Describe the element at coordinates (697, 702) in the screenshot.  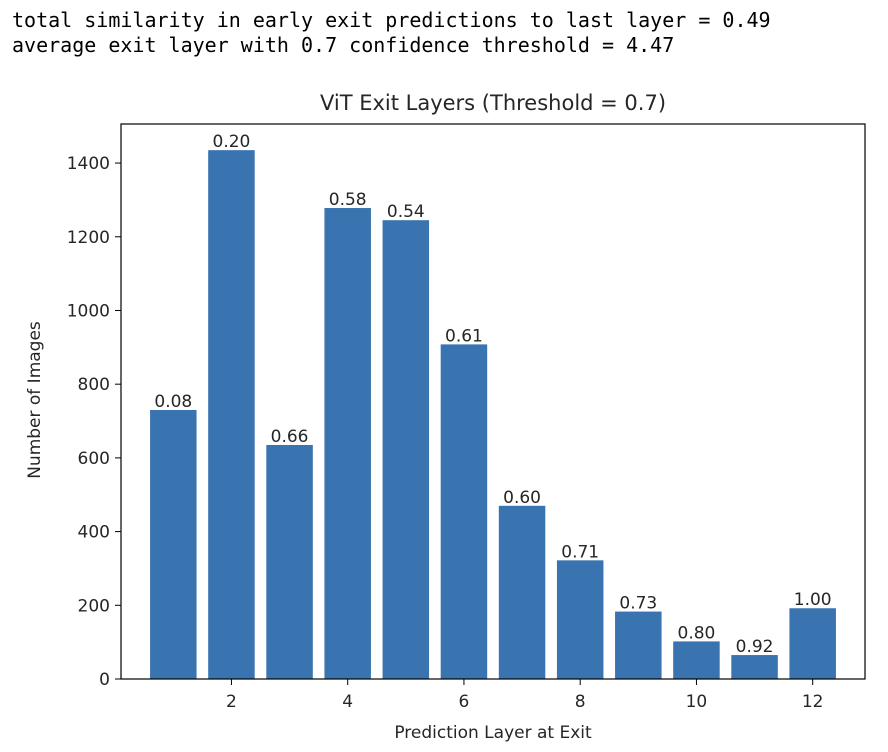
I see `x-tick-label: 10` at that location.